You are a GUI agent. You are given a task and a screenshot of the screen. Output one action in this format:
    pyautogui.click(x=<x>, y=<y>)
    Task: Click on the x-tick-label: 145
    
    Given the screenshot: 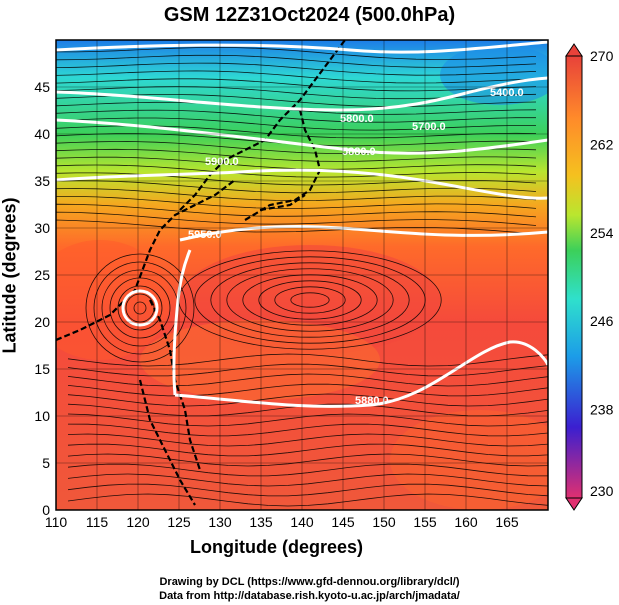 What is the action you would take?
    pyautogui.click(x=343, y=522)
    